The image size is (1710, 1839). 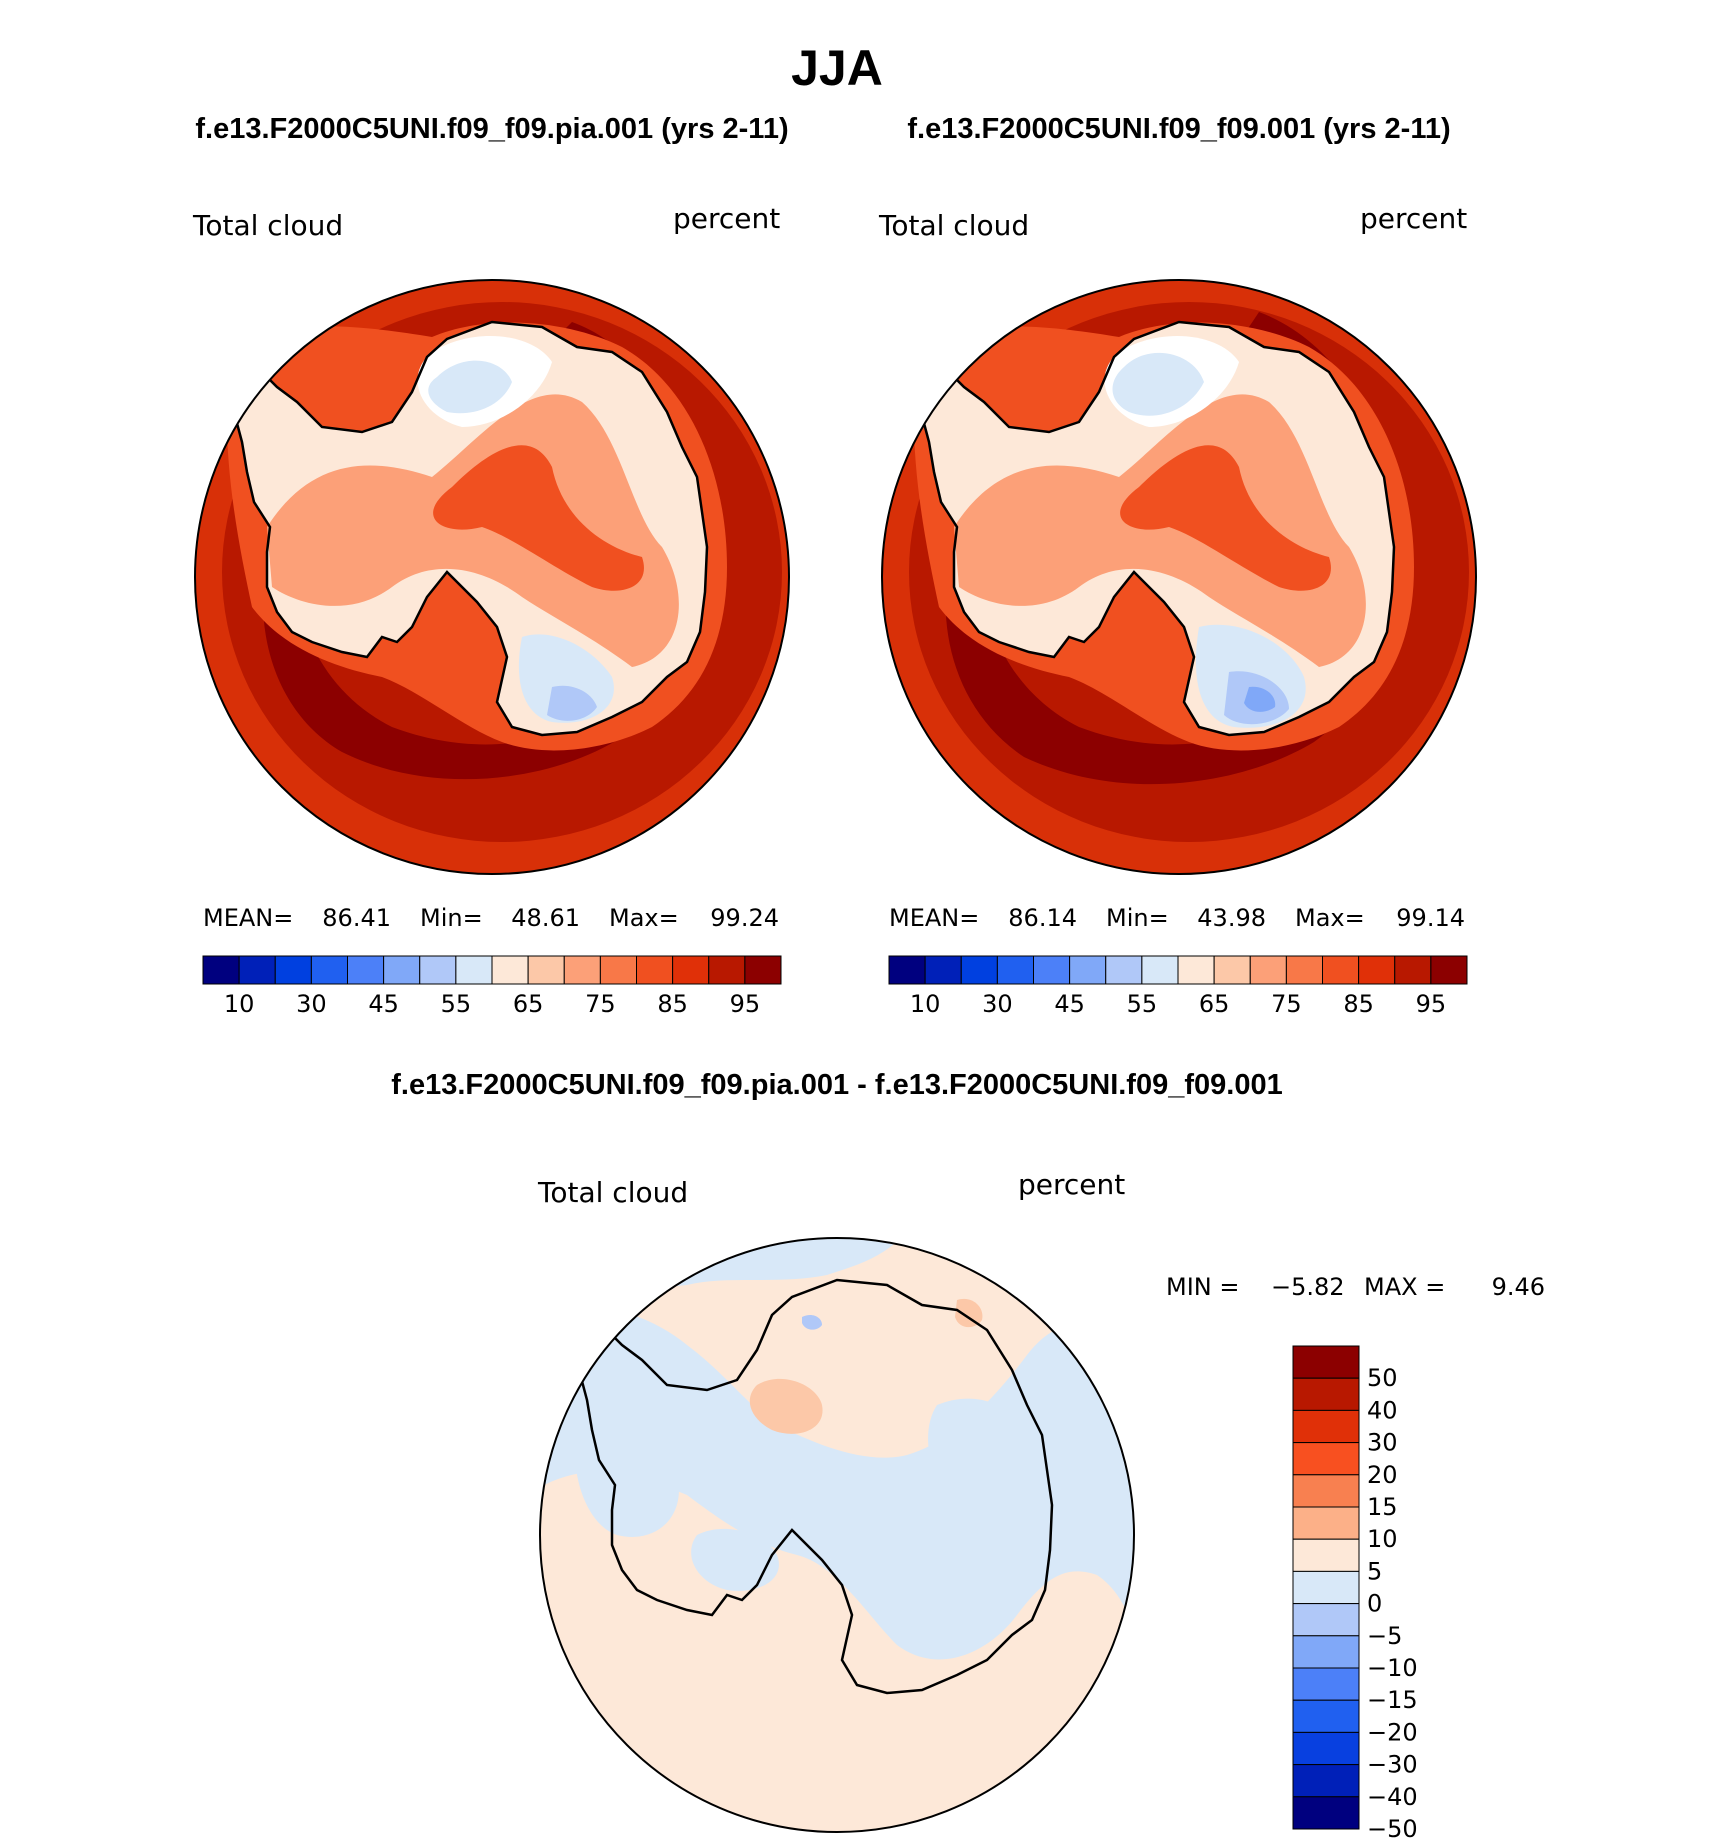 What do you see at coordinates (451, 918) in the screenshot?
I see `min-label-left: Min=` at bounding box center [451, 918].